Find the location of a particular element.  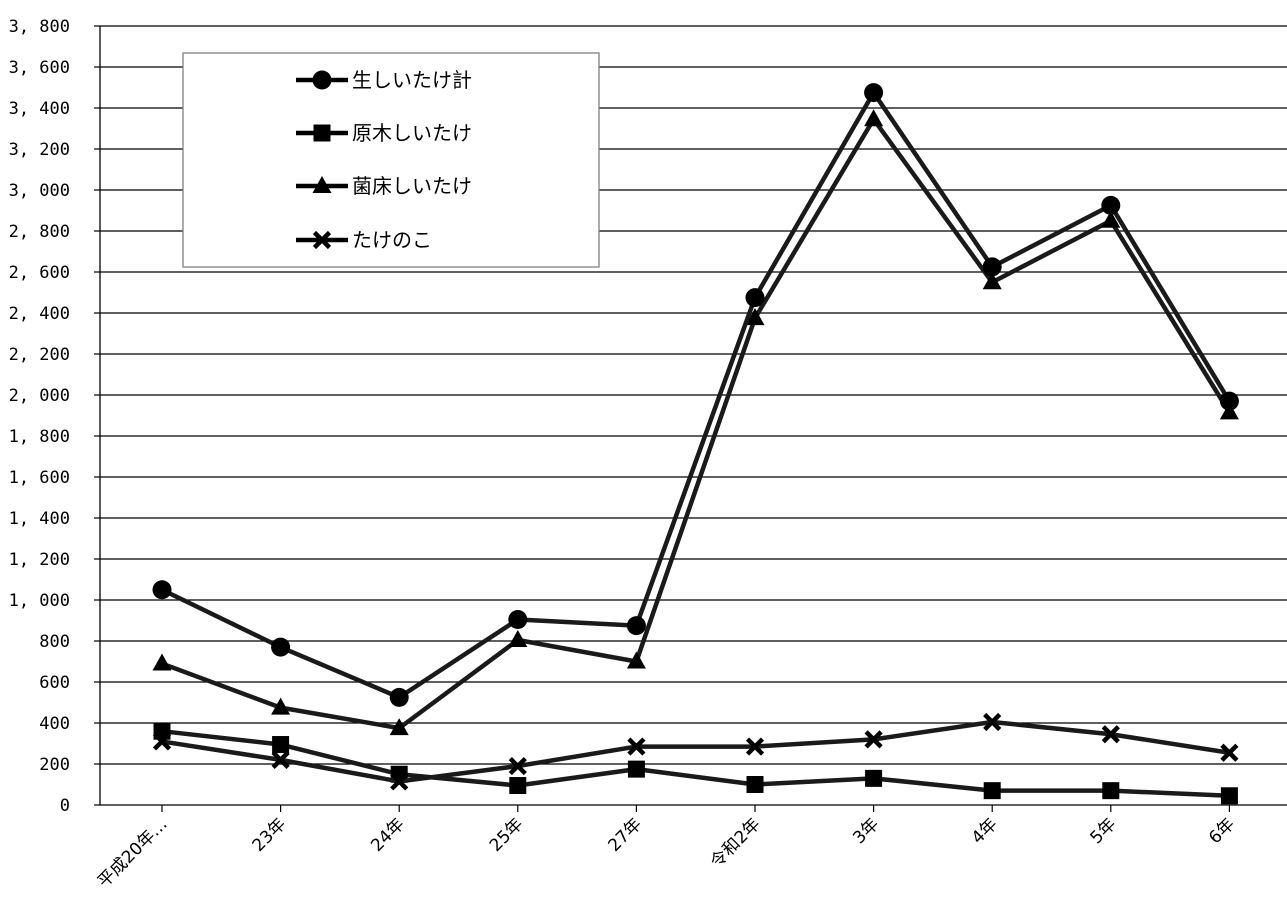

x-tick-label: 25年 is located at coordinates (506, 834).